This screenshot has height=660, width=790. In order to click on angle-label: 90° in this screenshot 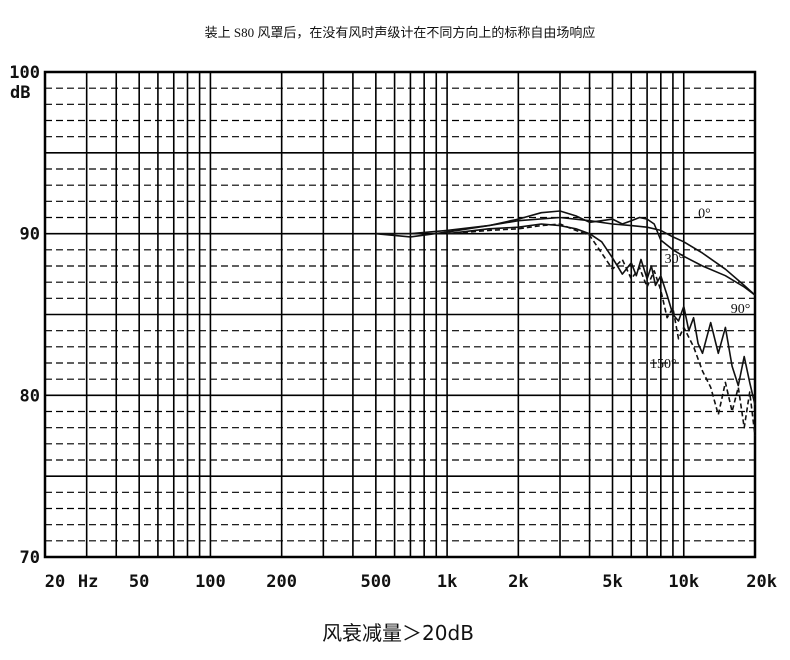, I will do `click(741, 309)`.